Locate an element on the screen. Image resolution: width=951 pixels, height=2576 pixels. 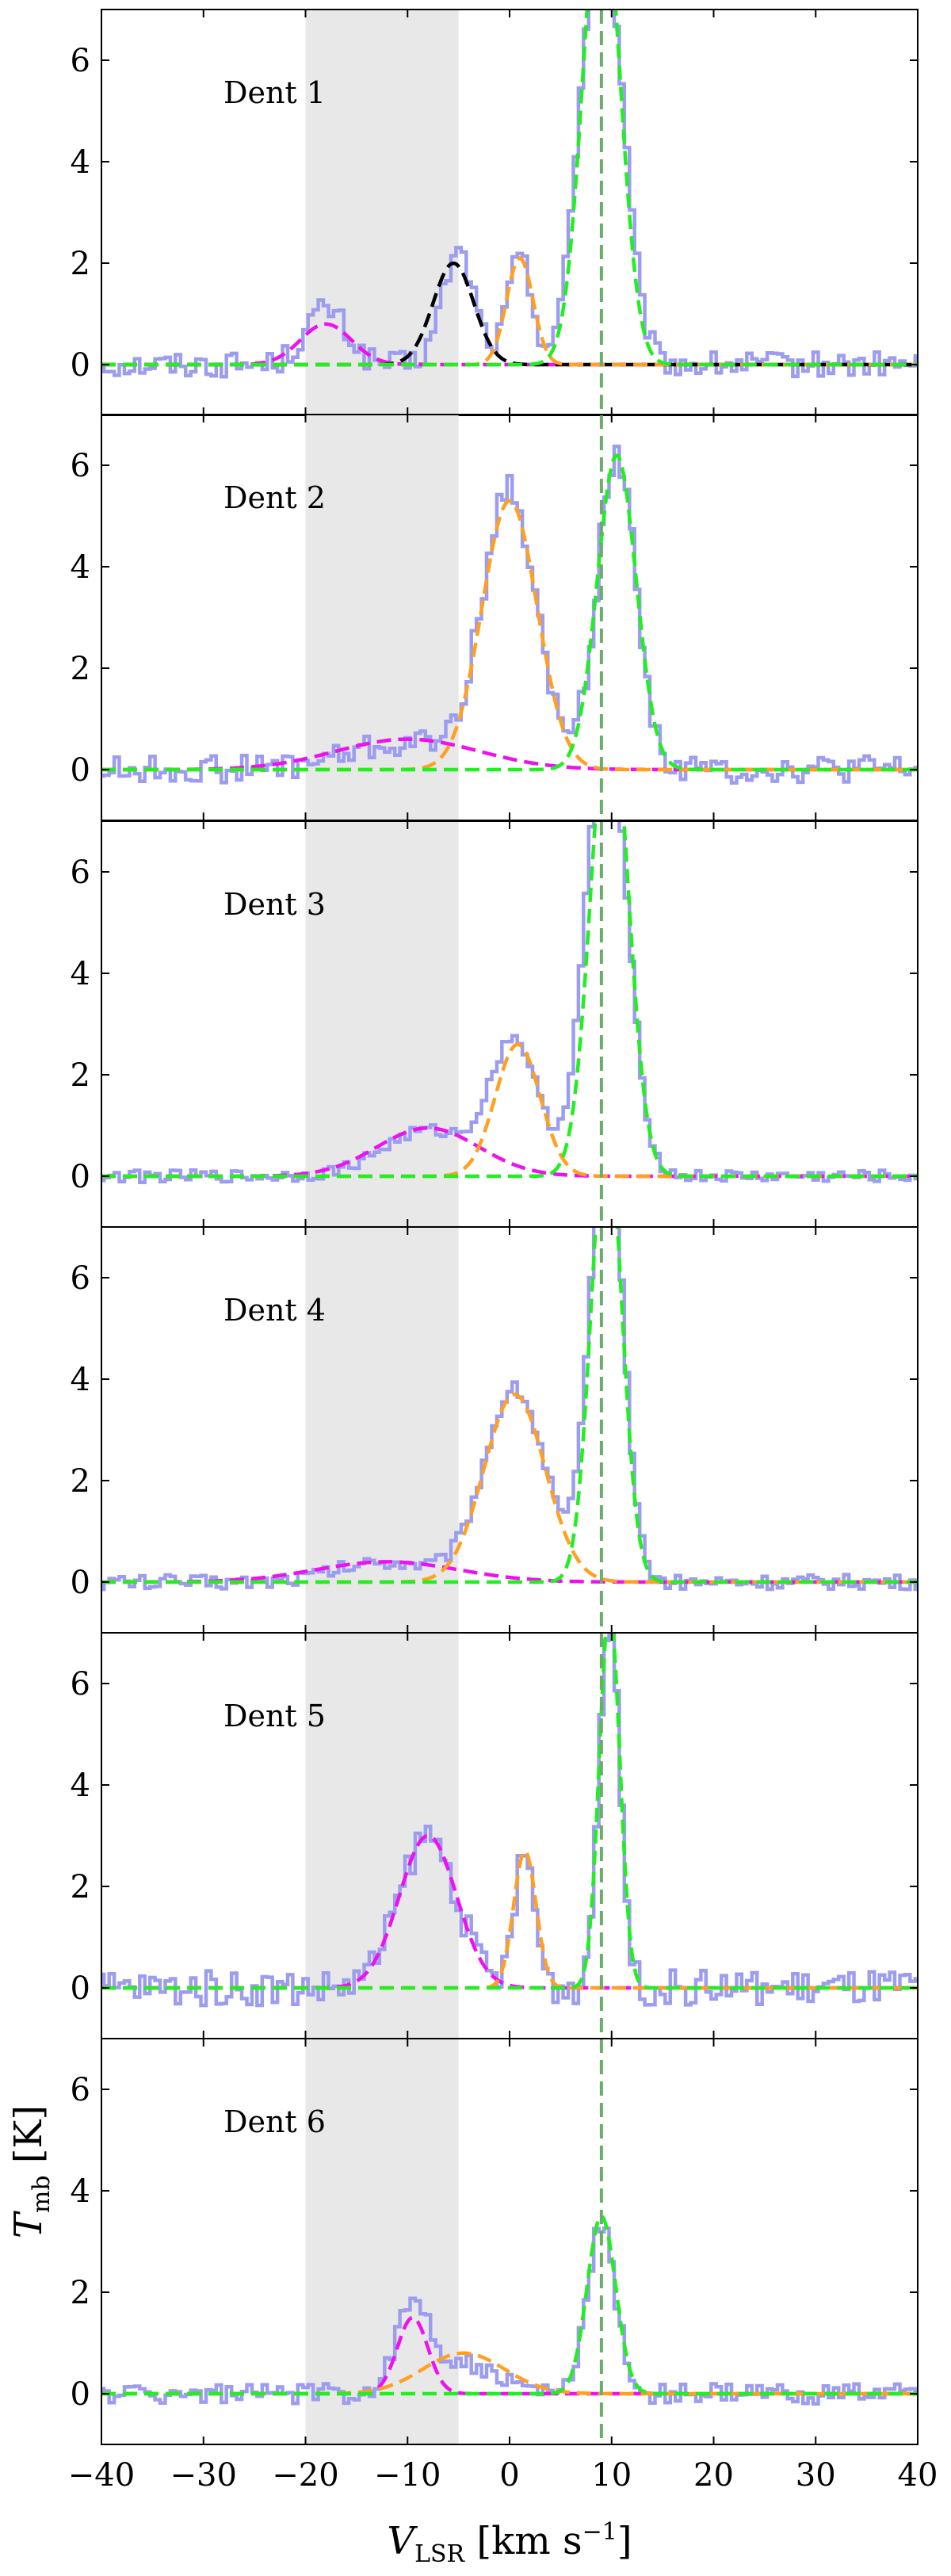
panel-label: Dent 5 is located at coordinates (274, 1716).